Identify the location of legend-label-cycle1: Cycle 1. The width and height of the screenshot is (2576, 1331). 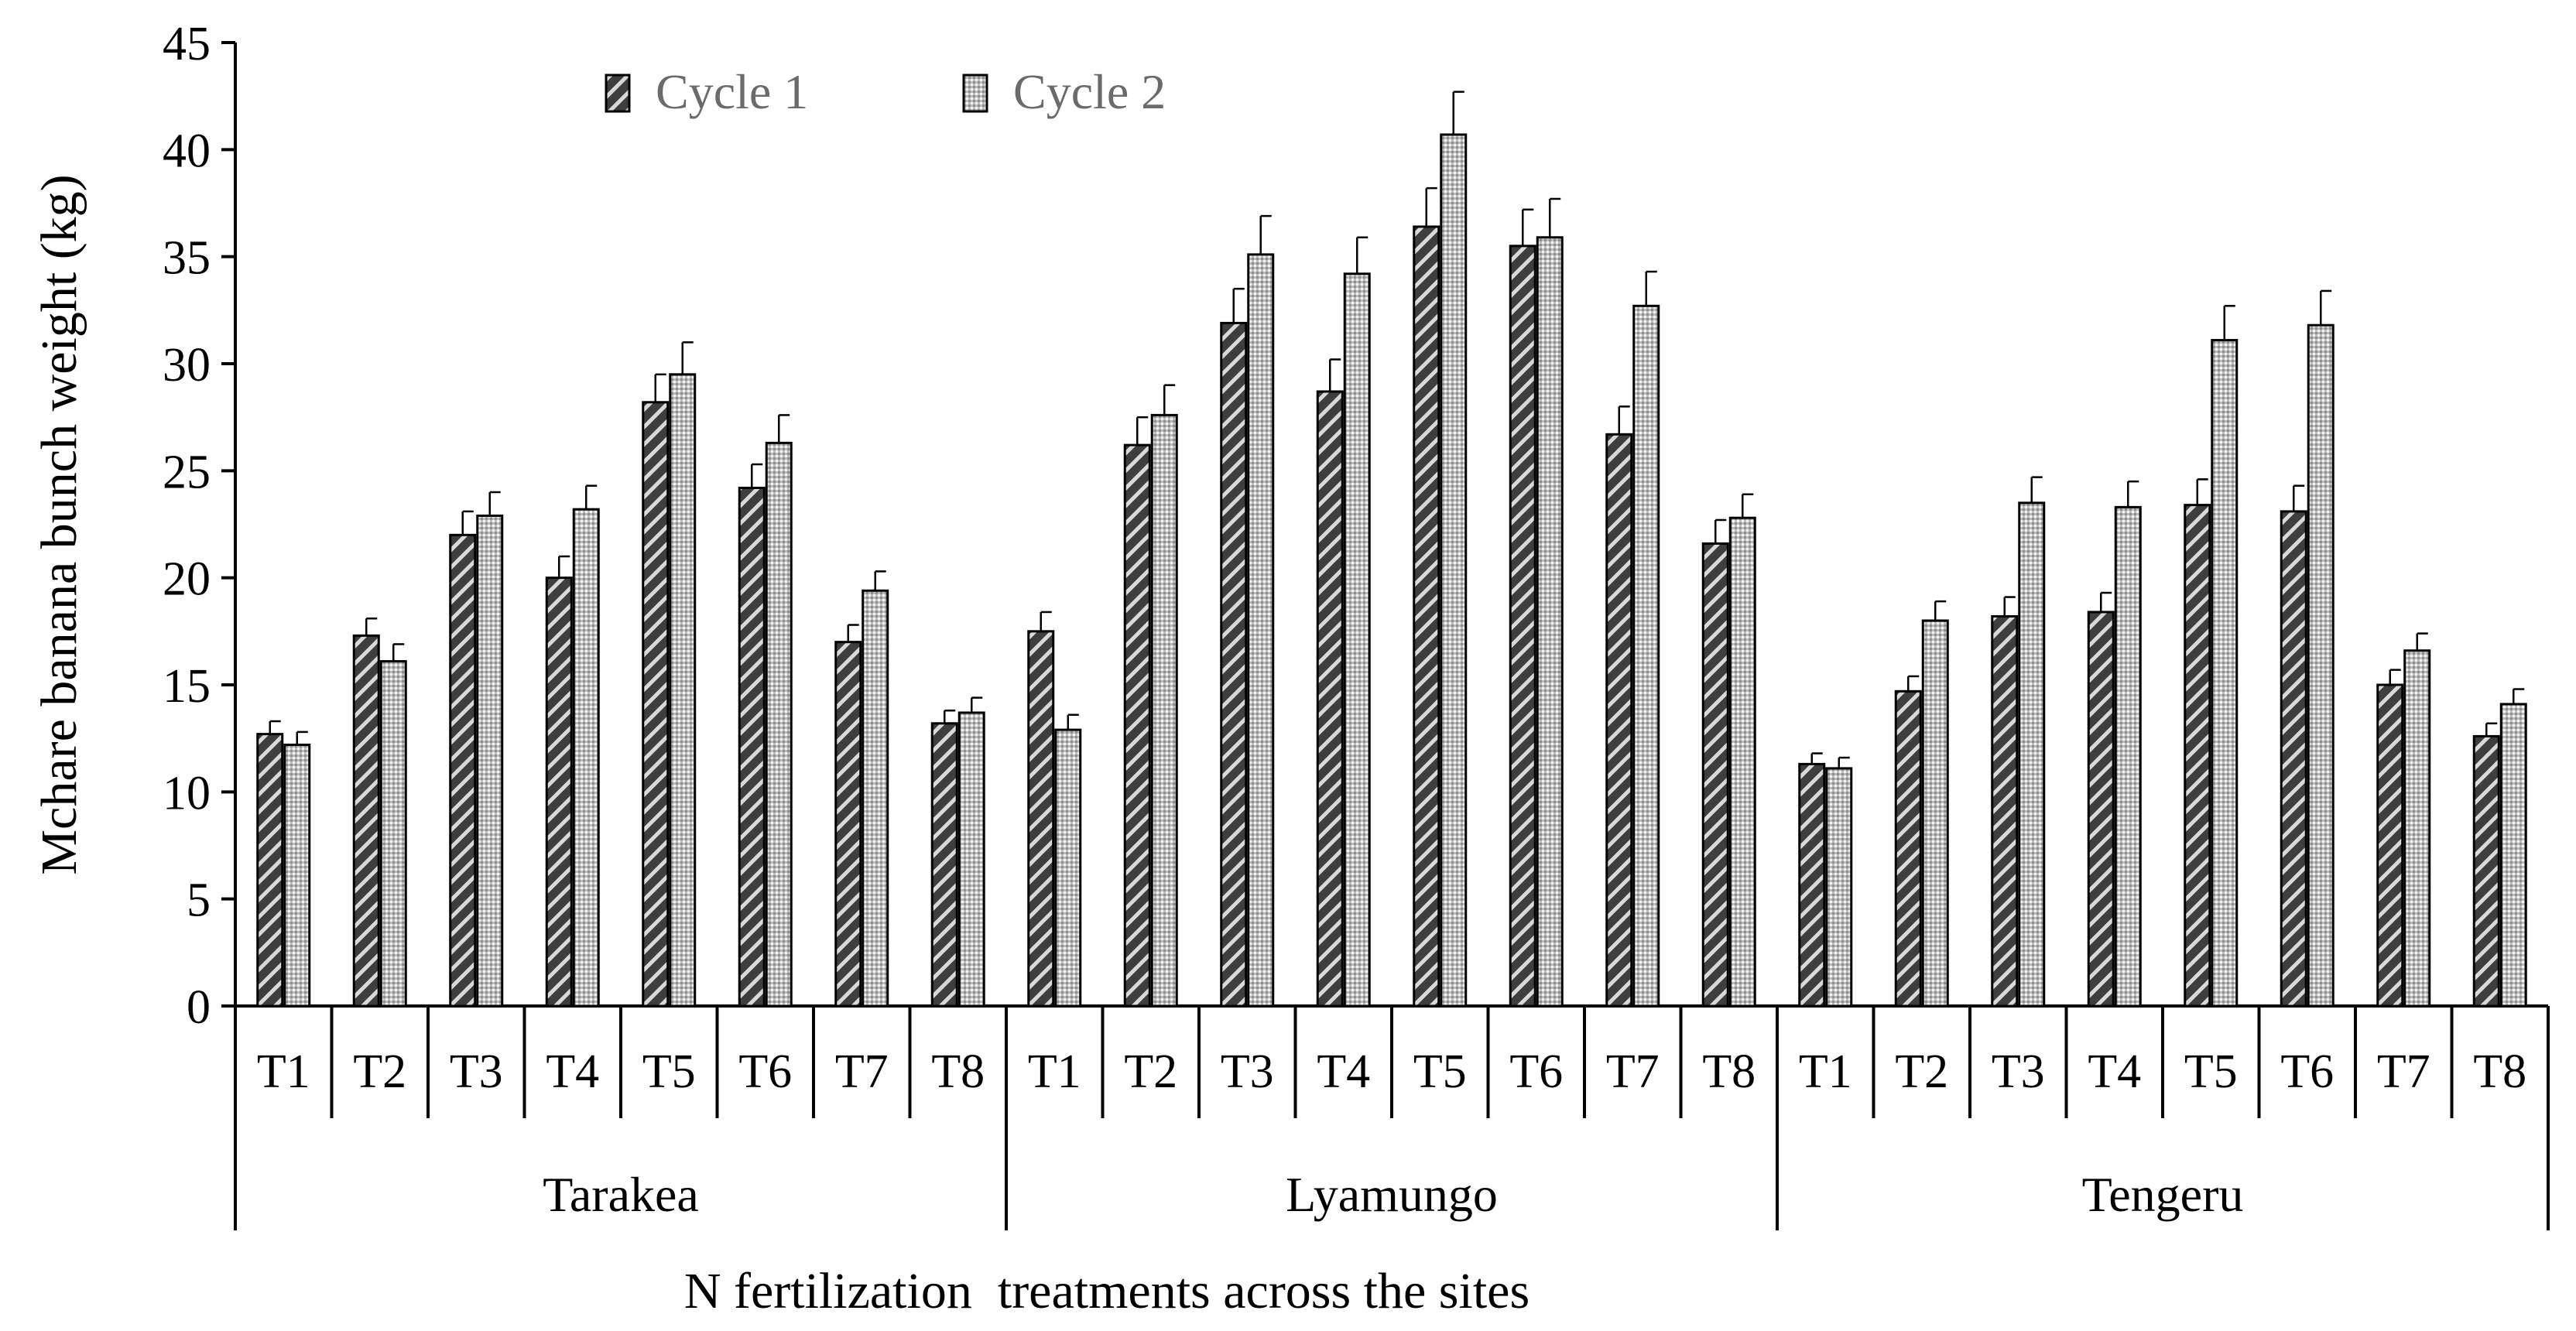
(732, 91).